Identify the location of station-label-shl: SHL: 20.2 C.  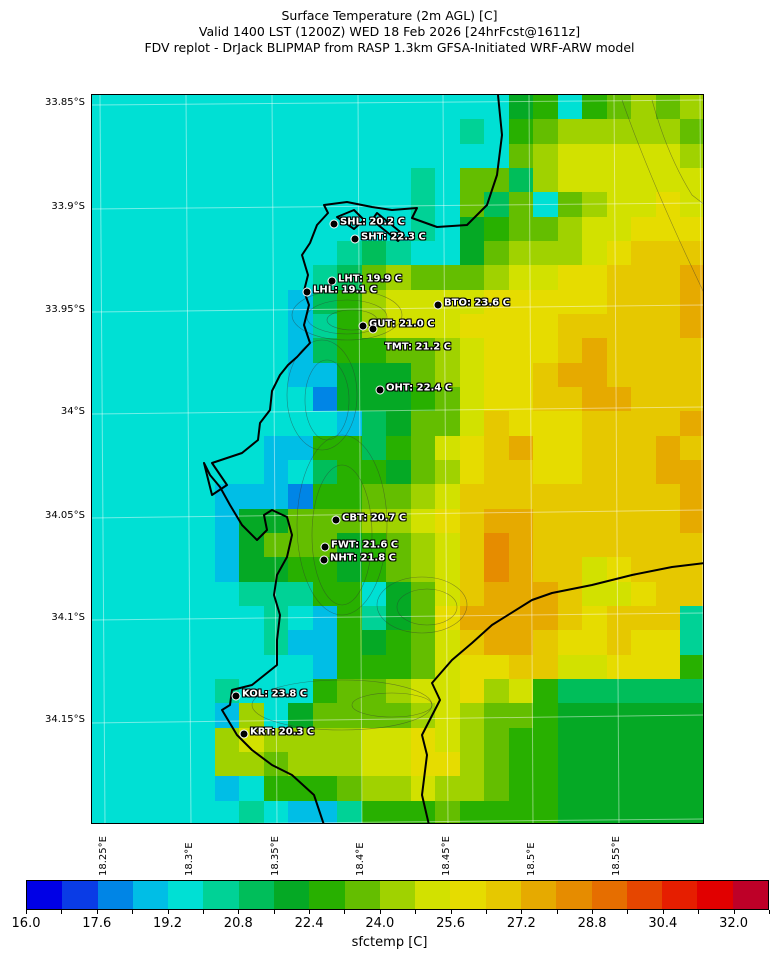
(372, 222).